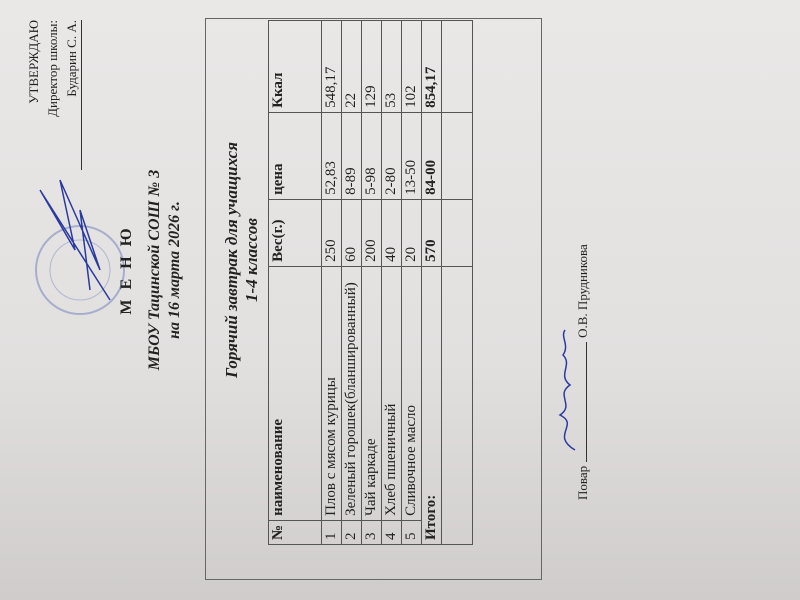 This screenshot has height=600, width=800. What do you see at coordinates (295, 156) in the screenshot?
I see `col-price: цена` at bounding box center [295, 156].